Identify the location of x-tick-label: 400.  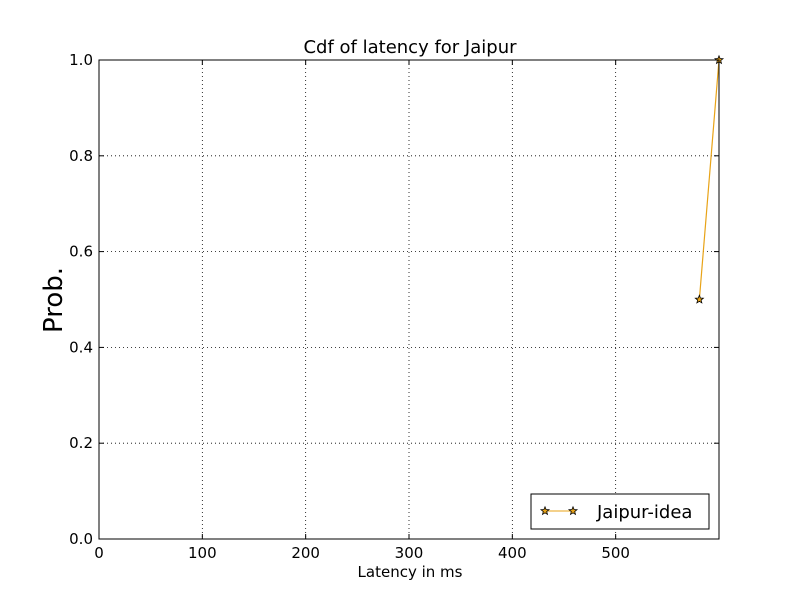
(512, 553).